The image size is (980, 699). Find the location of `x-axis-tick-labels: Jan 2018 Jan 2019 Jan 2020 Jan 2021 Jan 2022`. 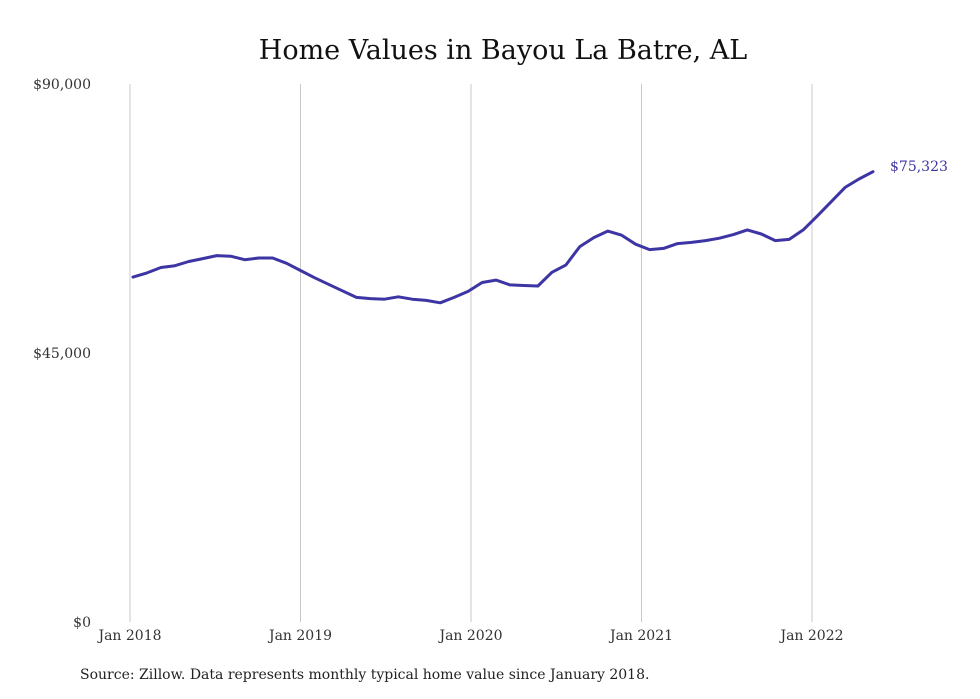

x-axis-tick-labels: Jan 2018 Jan 2019 Jan 2020 Jan 2021 Jan 2022 is located at coordinates (469, 636).